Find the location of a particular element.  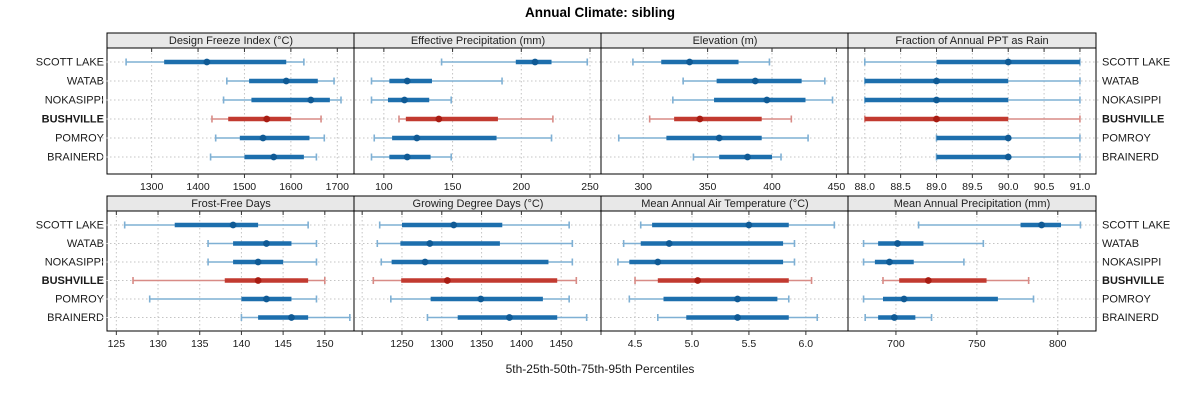

panel-title: Design Freeze Index (°C) is located at coordinates (231, 41).